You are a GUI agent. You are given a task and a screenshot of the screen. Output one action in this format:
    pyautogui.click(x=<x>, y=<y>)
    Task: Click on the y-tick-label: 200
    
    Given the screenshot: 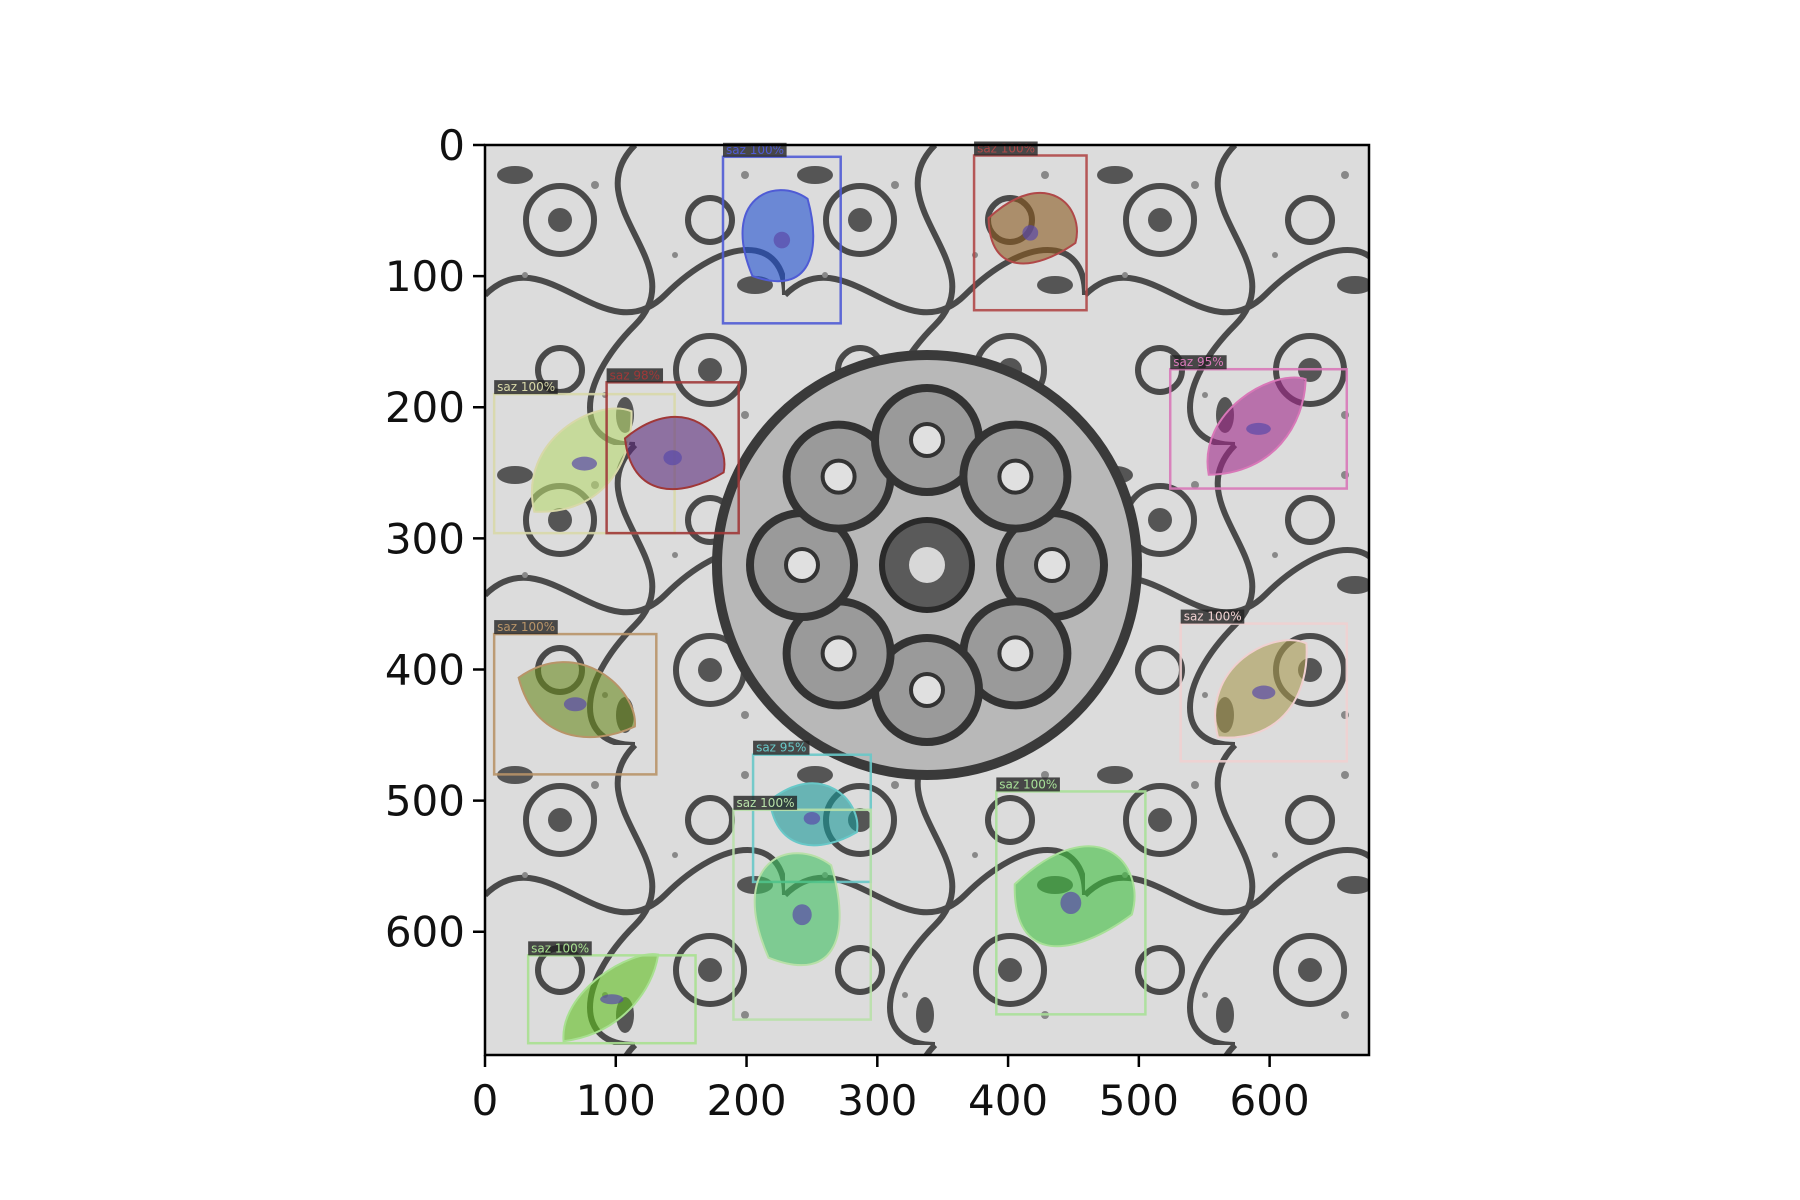 What is the action you would take?
    pyautogui.click(x=425, y=407)
    